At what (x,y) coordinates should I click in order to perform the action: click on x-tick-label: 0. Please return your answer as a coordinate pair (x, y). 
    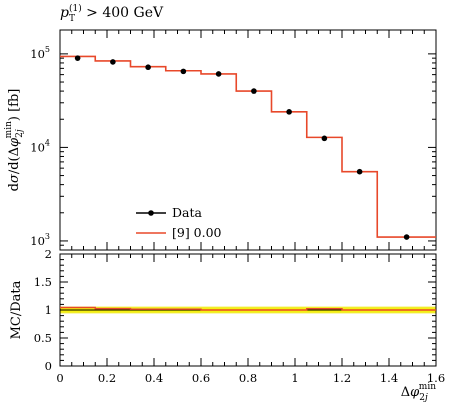
    Looking at the image, I should click on (59, 378).